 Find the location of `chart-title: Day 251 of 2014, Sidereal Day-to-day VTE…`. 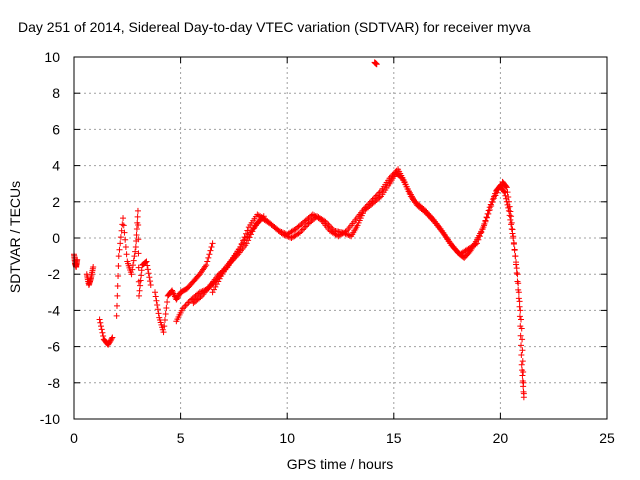

chart-title: Day 251 of 2014, Sidereal Day-to-day VTE… is located at coordinates (274, 27).